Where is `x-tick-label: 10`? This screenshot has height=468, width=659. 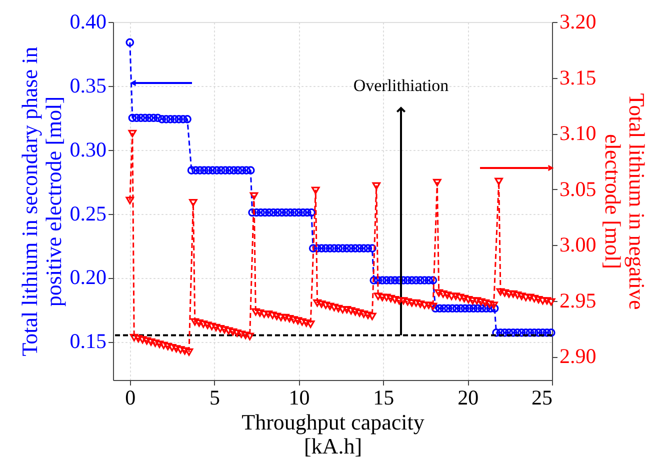 x-tick-label: 10 is located at coordinates (299, 398).